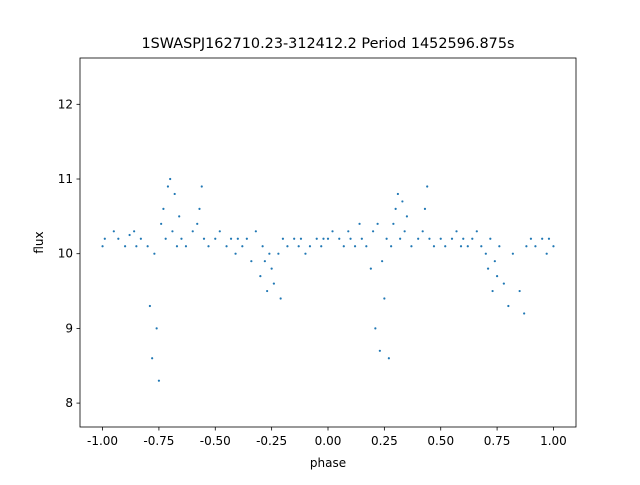 The width and height of the screenshot is (640, 485). I want to click on x-tick-label: 0.75, so click(497, 441).